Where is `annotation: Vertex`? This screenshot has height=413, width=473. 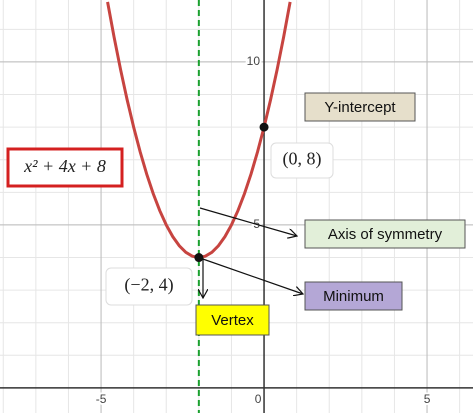 annotation: Vertex is located at coordinates (232, 320).